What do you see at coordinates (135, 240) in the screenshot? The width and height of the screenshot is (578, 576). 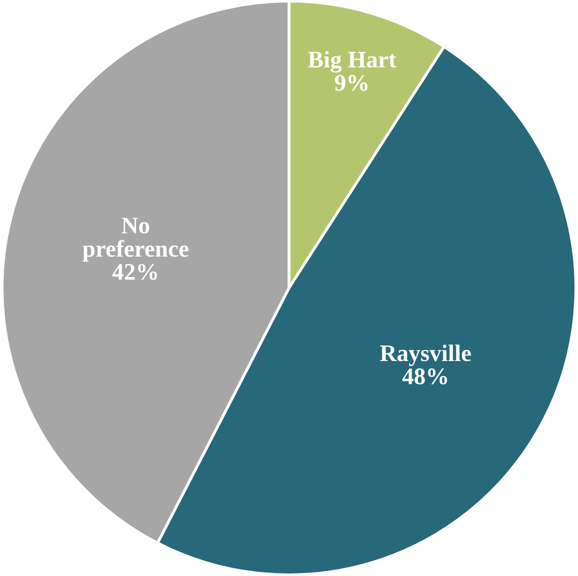 I see `slice-label: No preference` at bounding box center [135, 240].